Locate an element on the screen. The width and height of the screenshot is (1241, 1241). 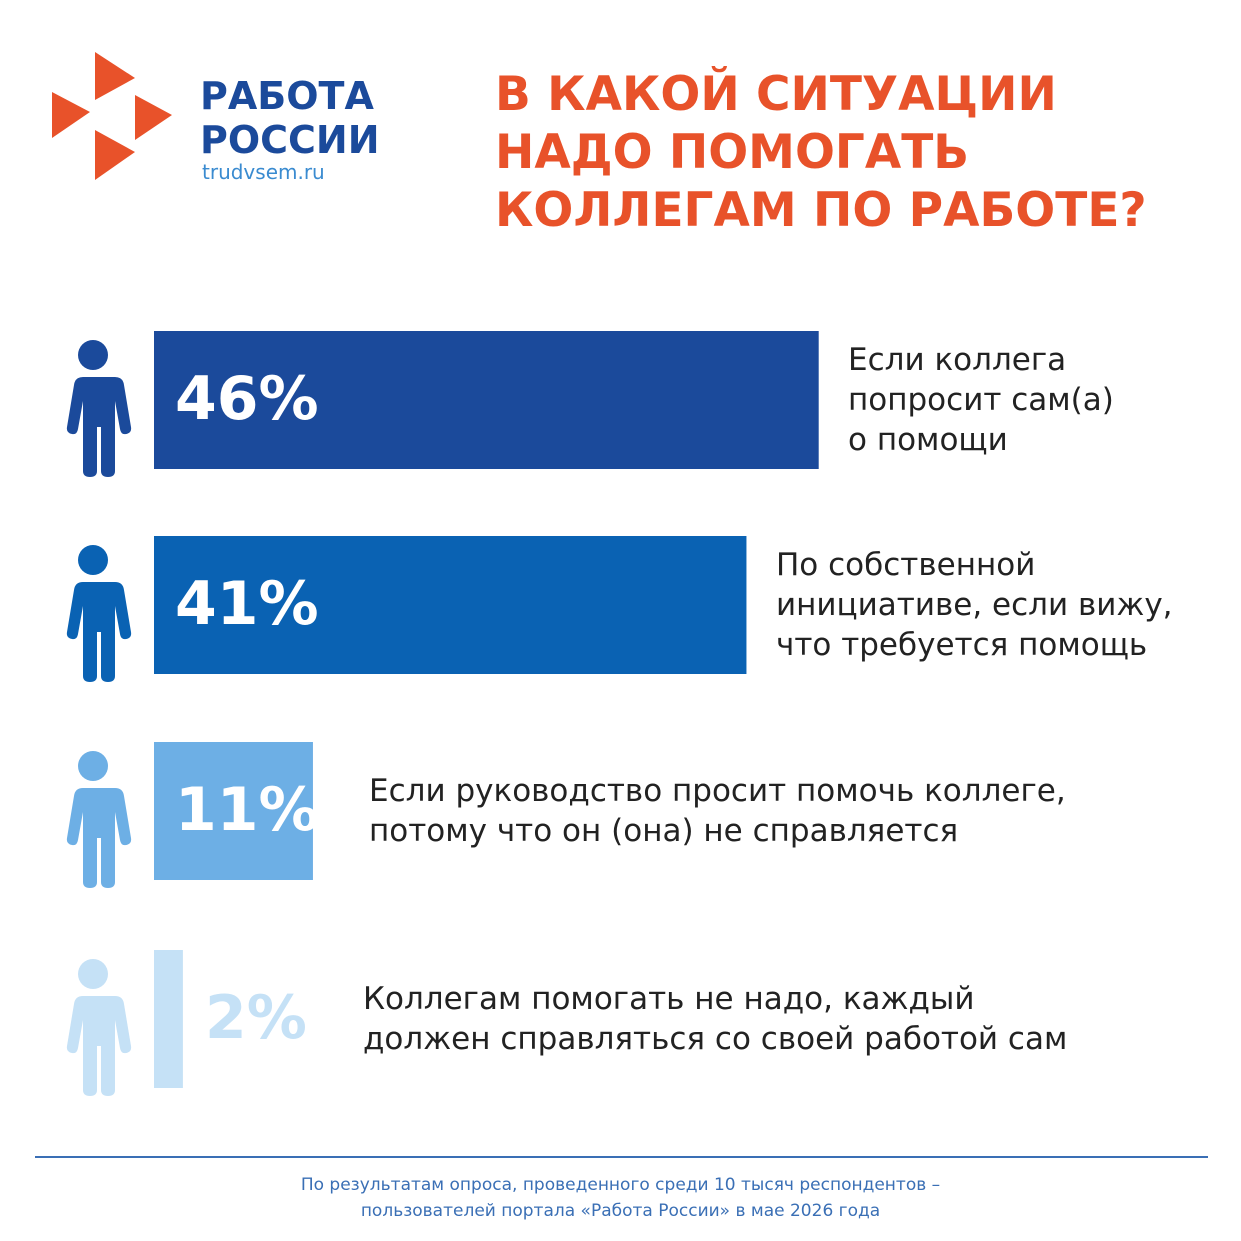
logo-site: trudvsem.ru is located at coordinates (263, 172).